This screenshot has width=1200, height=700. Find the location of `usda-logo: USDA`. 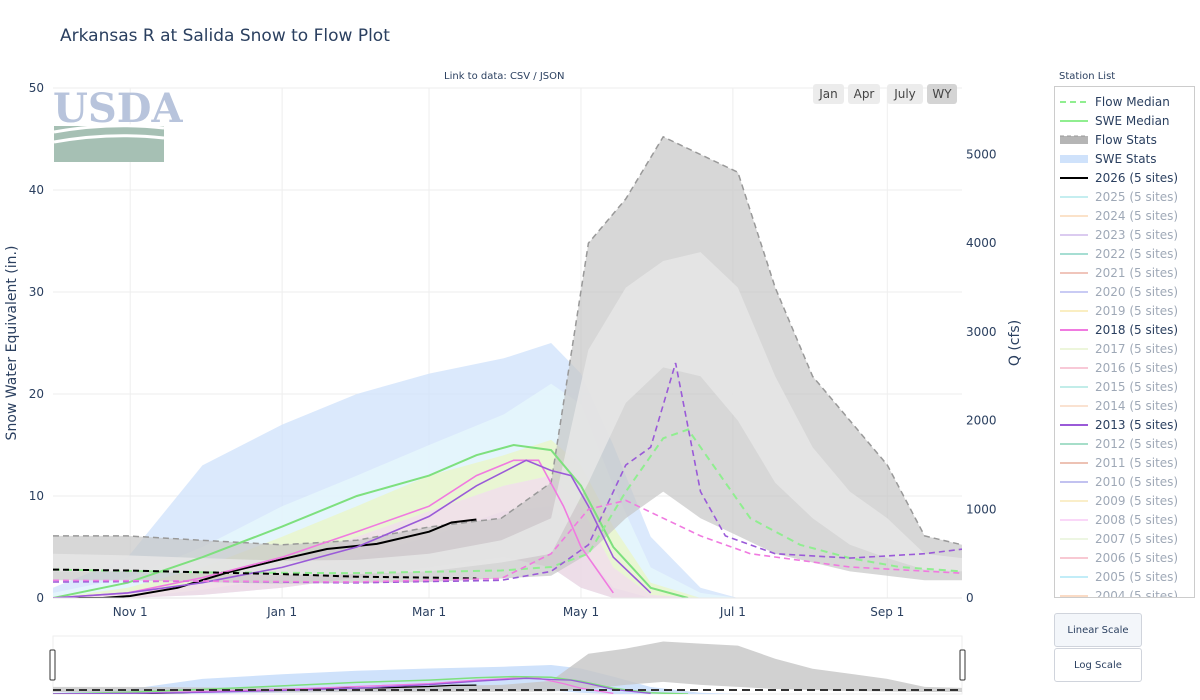

usda-logo: USDA is located at coordinates (118, 123).